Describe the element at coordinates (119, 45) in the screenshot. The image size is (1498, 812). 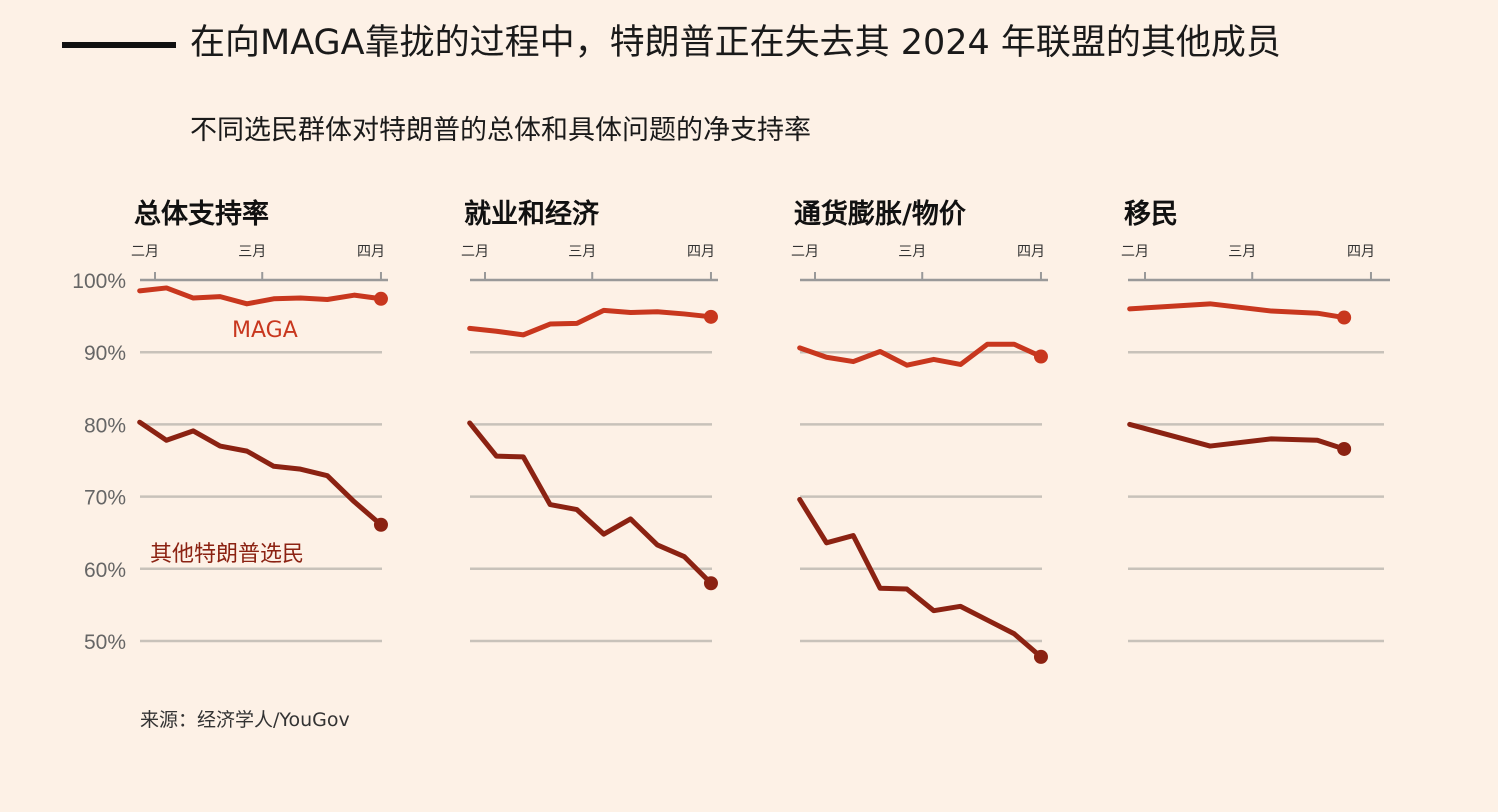
I see `title-rule` at that location.